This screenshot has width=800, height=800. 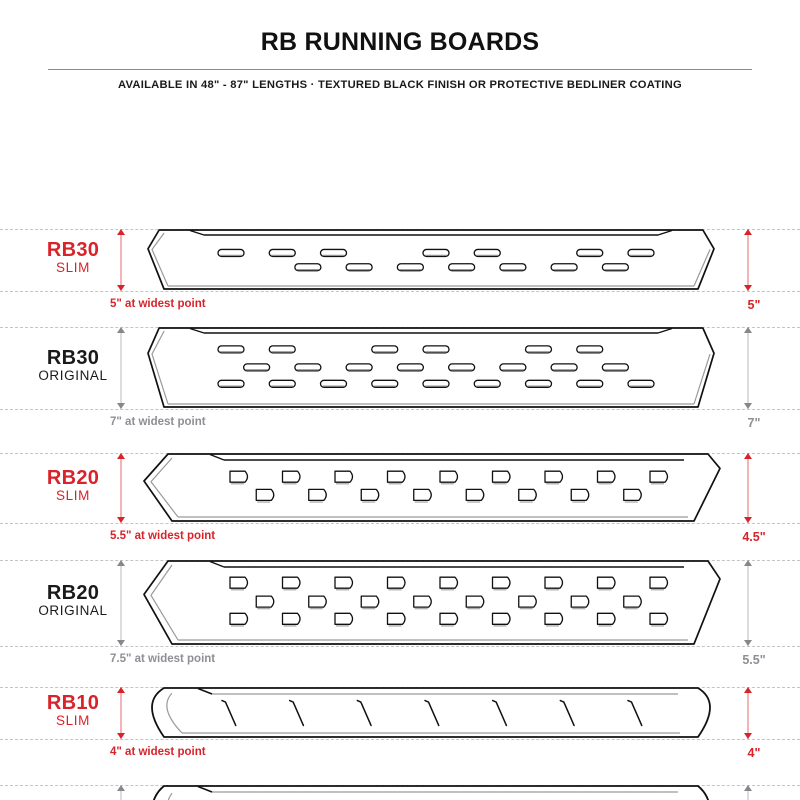 I want to click on widest-point-label: 4" at widest point, so click(x=158, y=752).